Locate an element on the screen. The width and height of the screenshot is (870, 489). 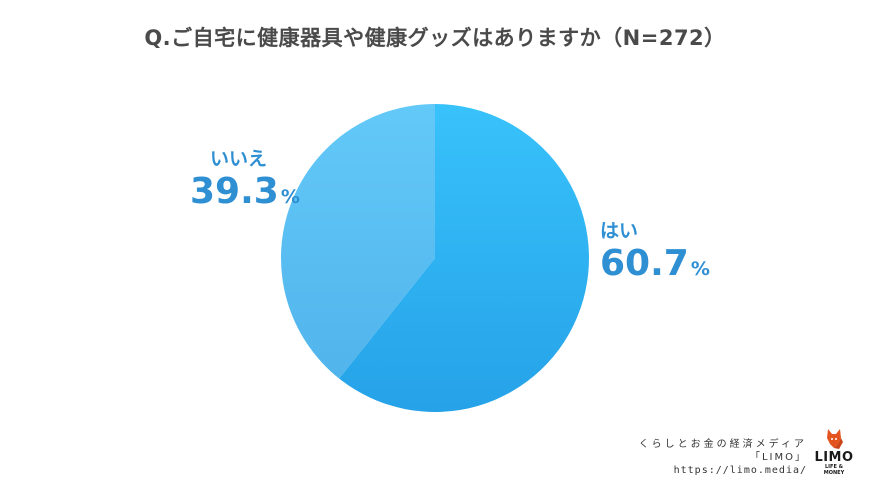
slice-name-no: いいえ is located at coordinates (239, 159).